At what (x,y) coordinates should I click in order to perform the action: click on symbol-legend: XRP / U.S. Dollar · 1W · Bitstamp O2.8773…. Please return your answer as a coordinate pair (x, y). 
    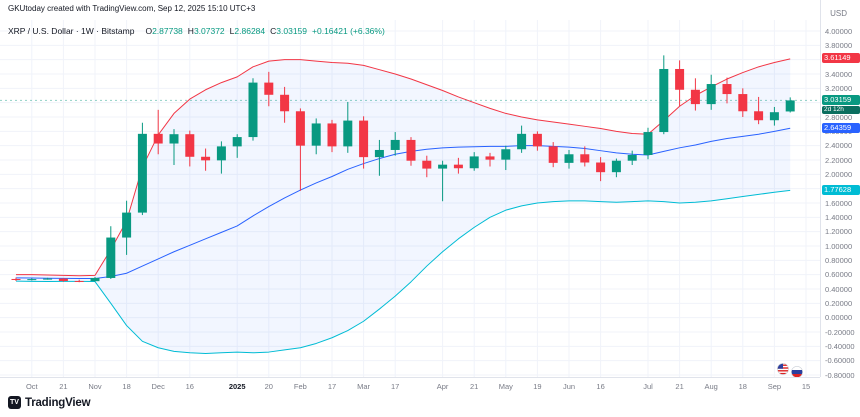
    Looking at the image, I should click on (196, 31).